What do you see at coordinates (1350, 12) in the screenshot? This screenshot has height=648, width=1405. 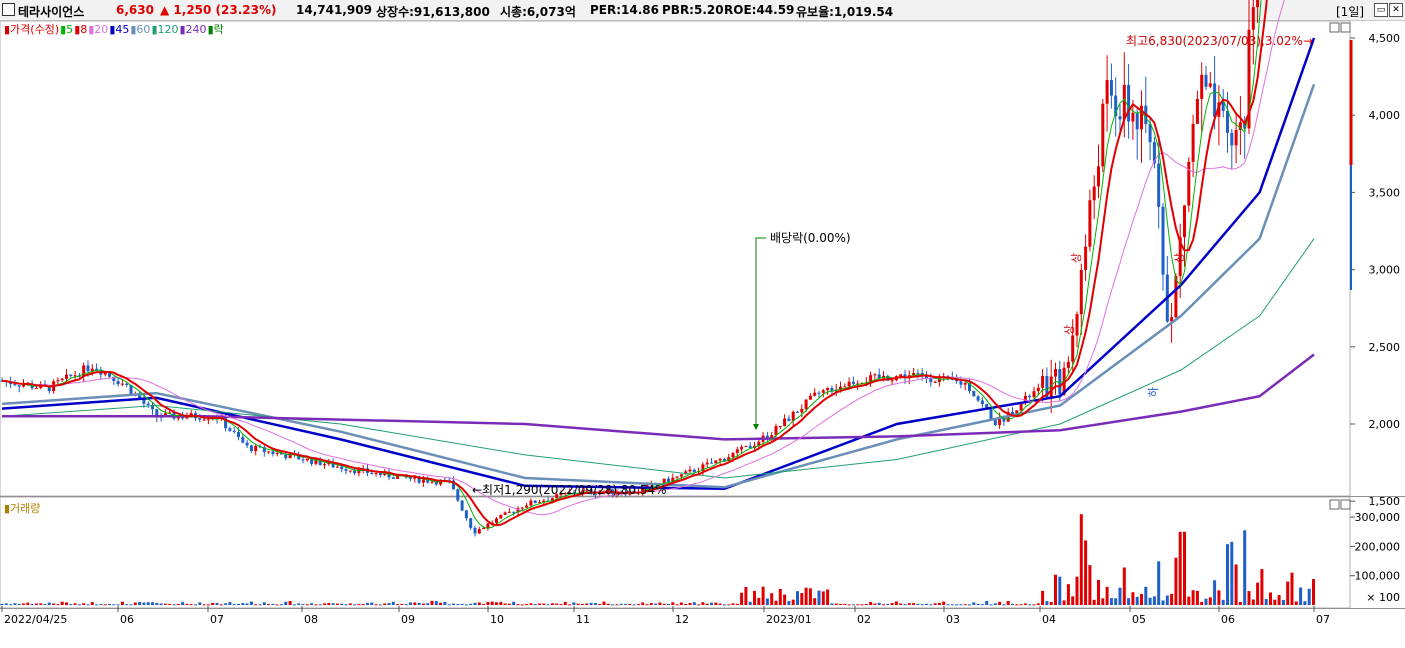 I see `period-selector: [1일]` at bounding box center [1350, 12].